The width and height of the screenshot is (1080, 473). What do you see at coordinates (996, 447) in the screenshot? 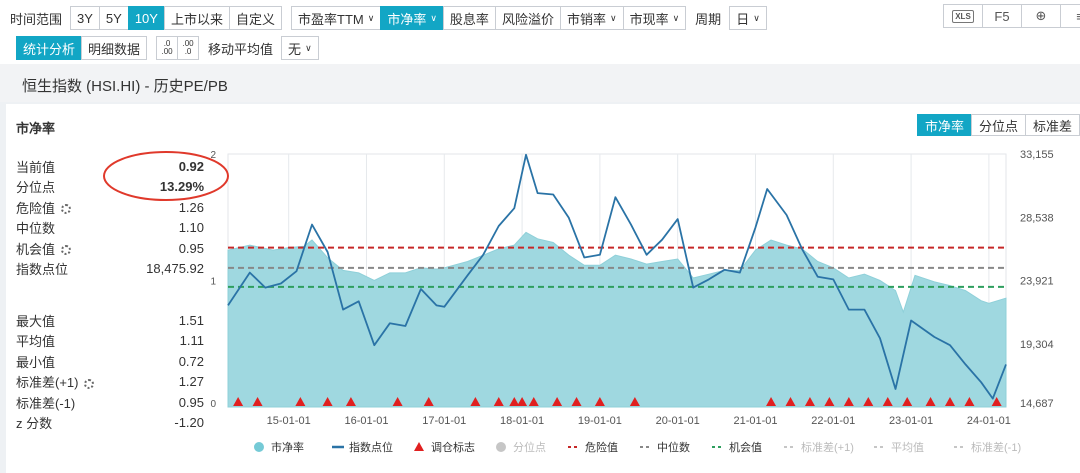
I see `legend-label: 标准差(-1)` at bounding box center [996, 447].